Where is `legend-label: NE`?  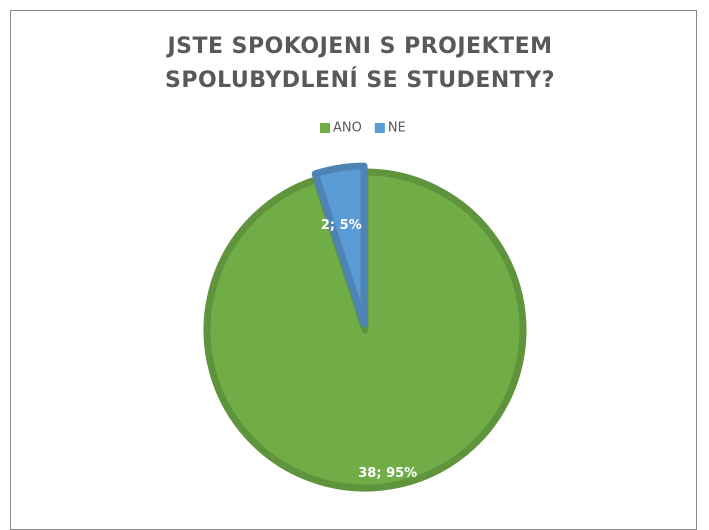
legend-label: NE is located at coordinates (397, 128).